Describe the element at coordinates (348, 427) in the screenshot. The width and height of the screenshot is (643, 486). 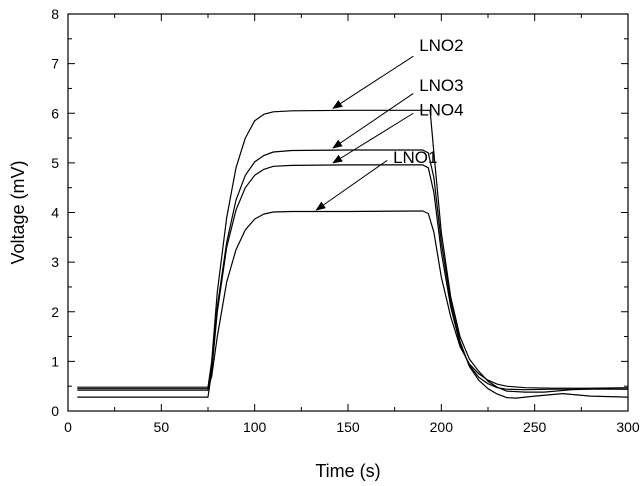
I see `x-tick-label: 150` at that location.